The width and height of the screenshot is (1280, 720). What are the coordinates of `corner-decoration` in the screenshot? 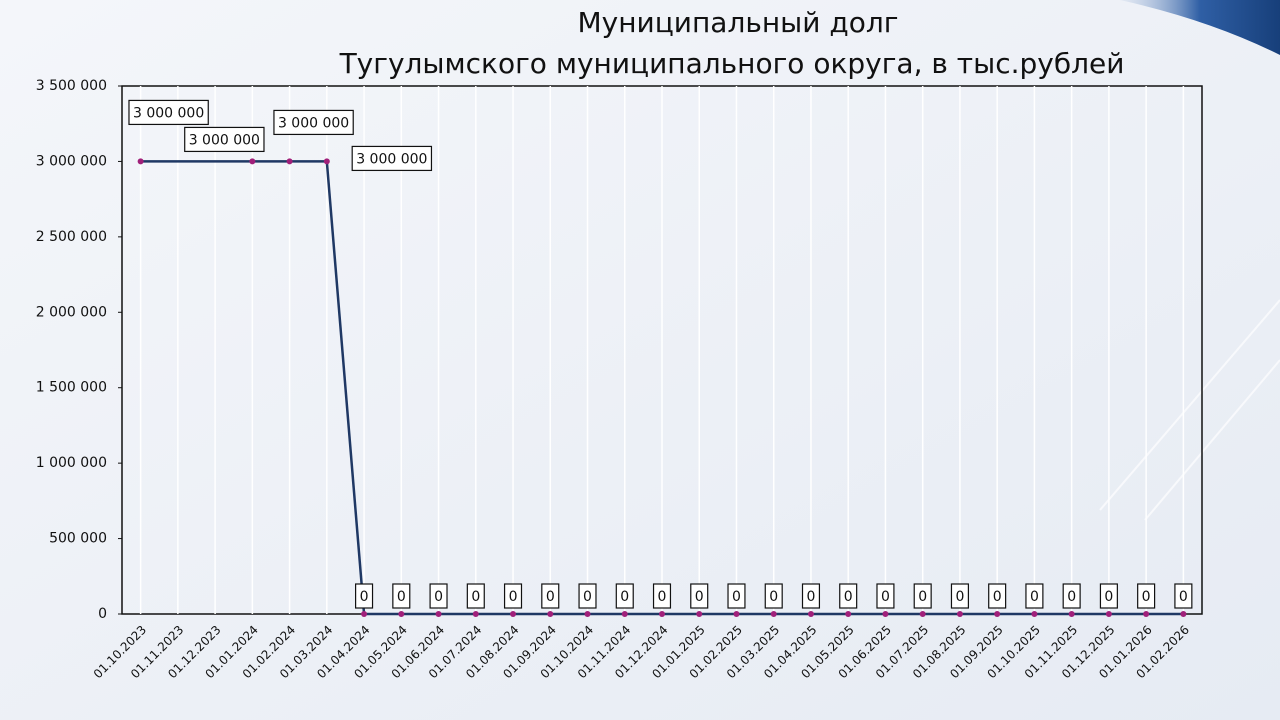 It's located at (1200, 27).